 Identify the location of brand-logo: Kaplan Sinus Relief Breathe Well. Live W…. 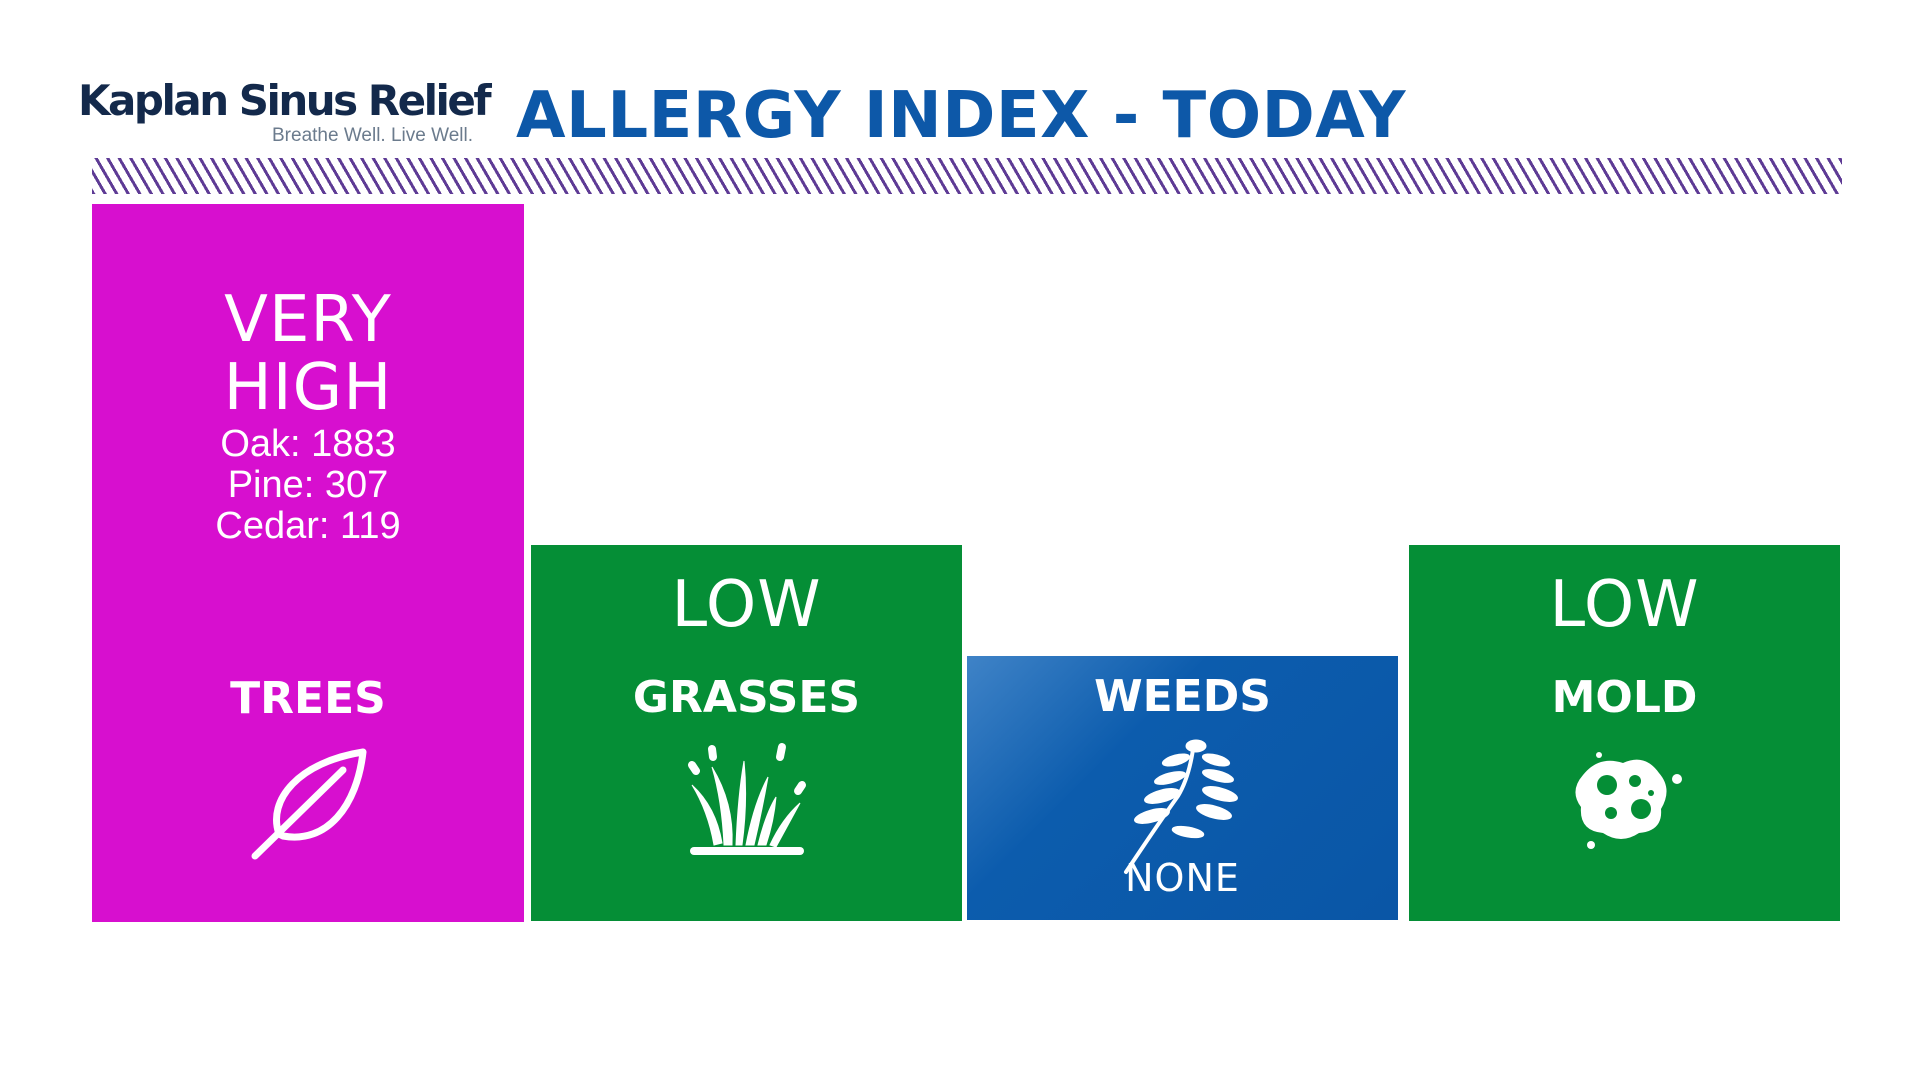
(285, 114).